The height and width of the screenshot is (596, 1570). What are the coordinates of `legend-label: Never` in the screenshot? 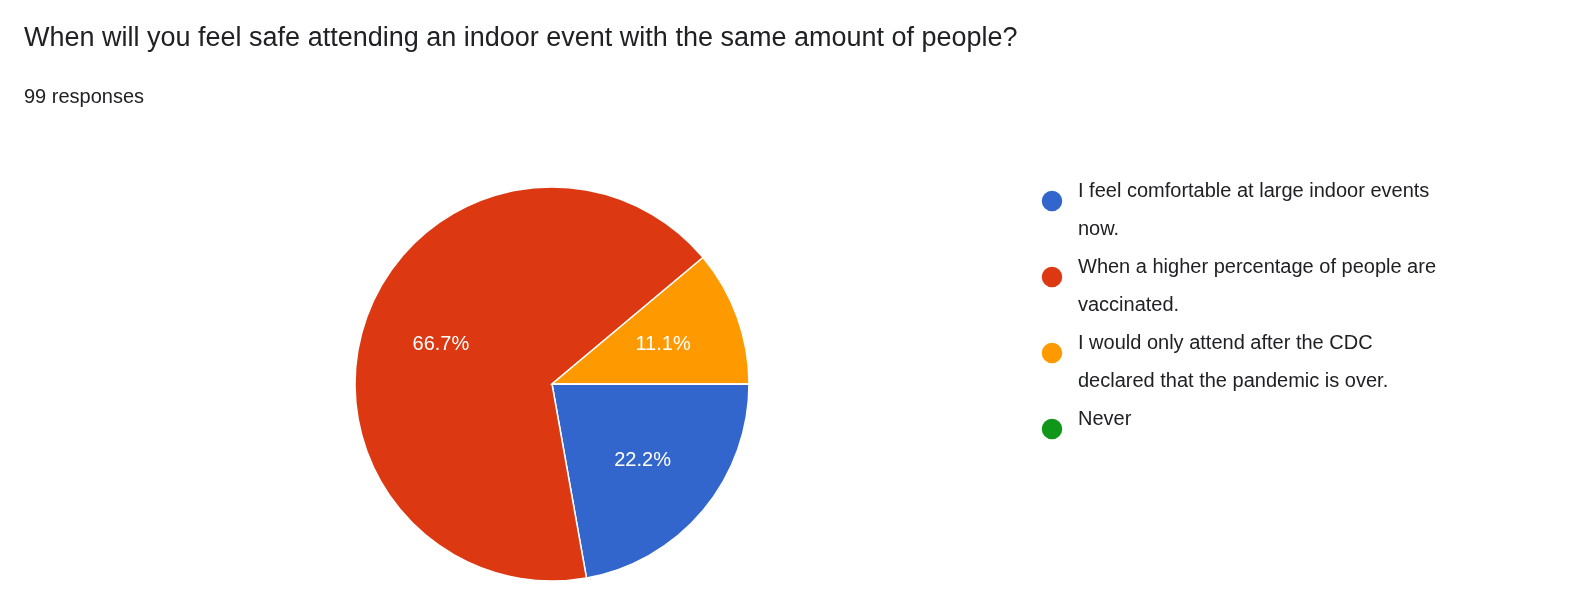 It's located at (1105, 418).